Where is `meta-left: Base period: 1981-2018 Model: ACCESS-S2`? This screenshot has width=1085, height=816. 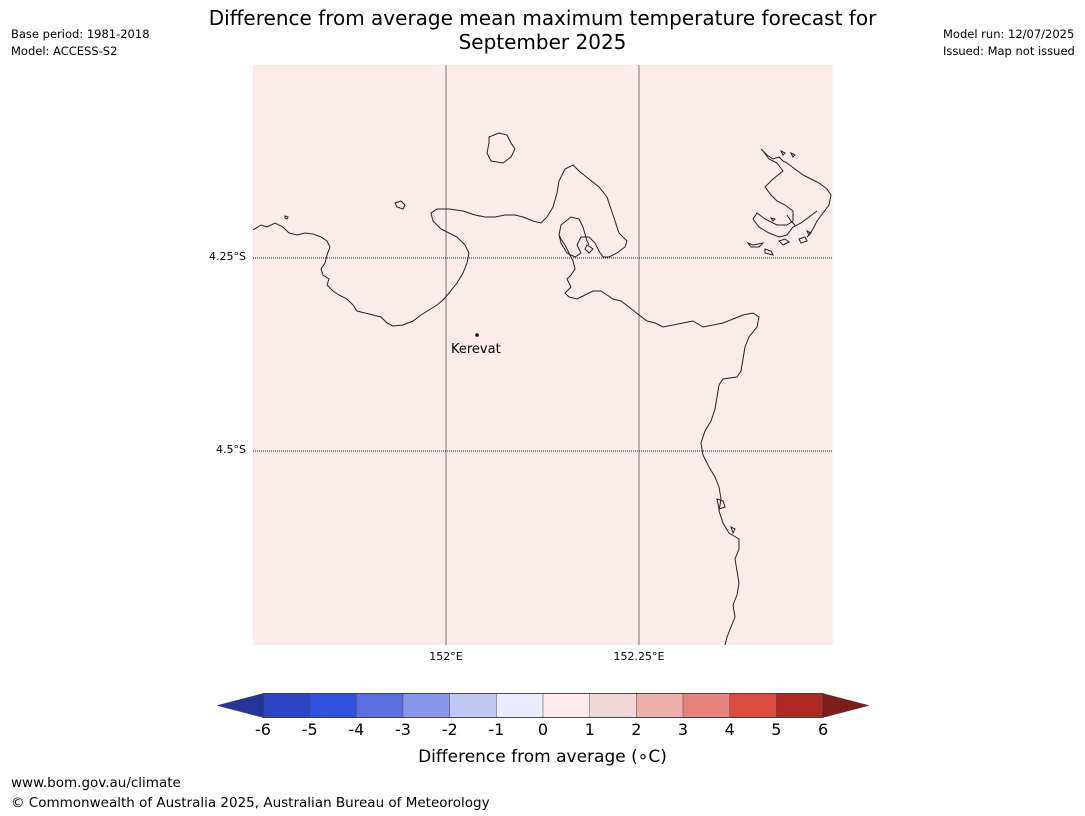 meta-left: Base period: 1981-2018 Model: ACCESS-S2 is located at coordinates (80, 43).